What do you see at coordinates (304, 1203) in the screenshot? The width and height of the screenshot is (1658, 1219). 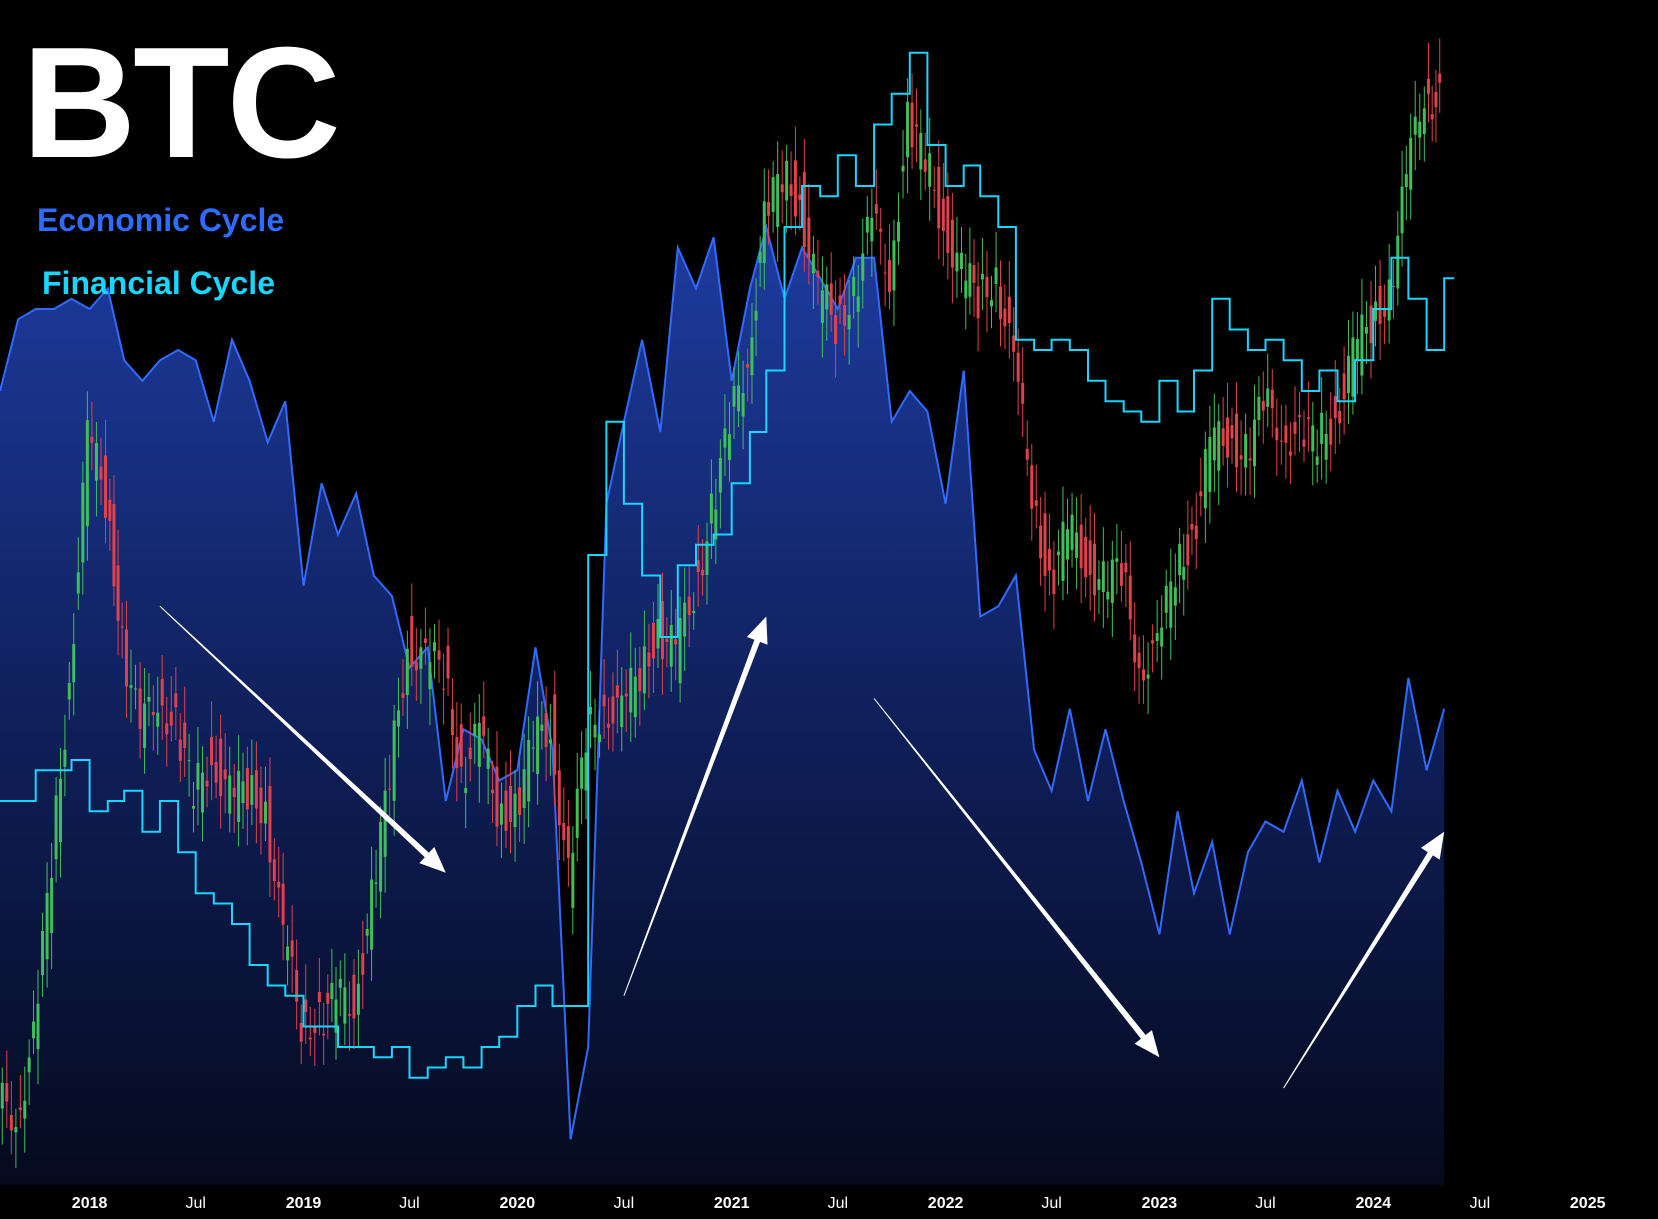 I see `x-tick-label: 2019` at bounding box center [304, 1203].